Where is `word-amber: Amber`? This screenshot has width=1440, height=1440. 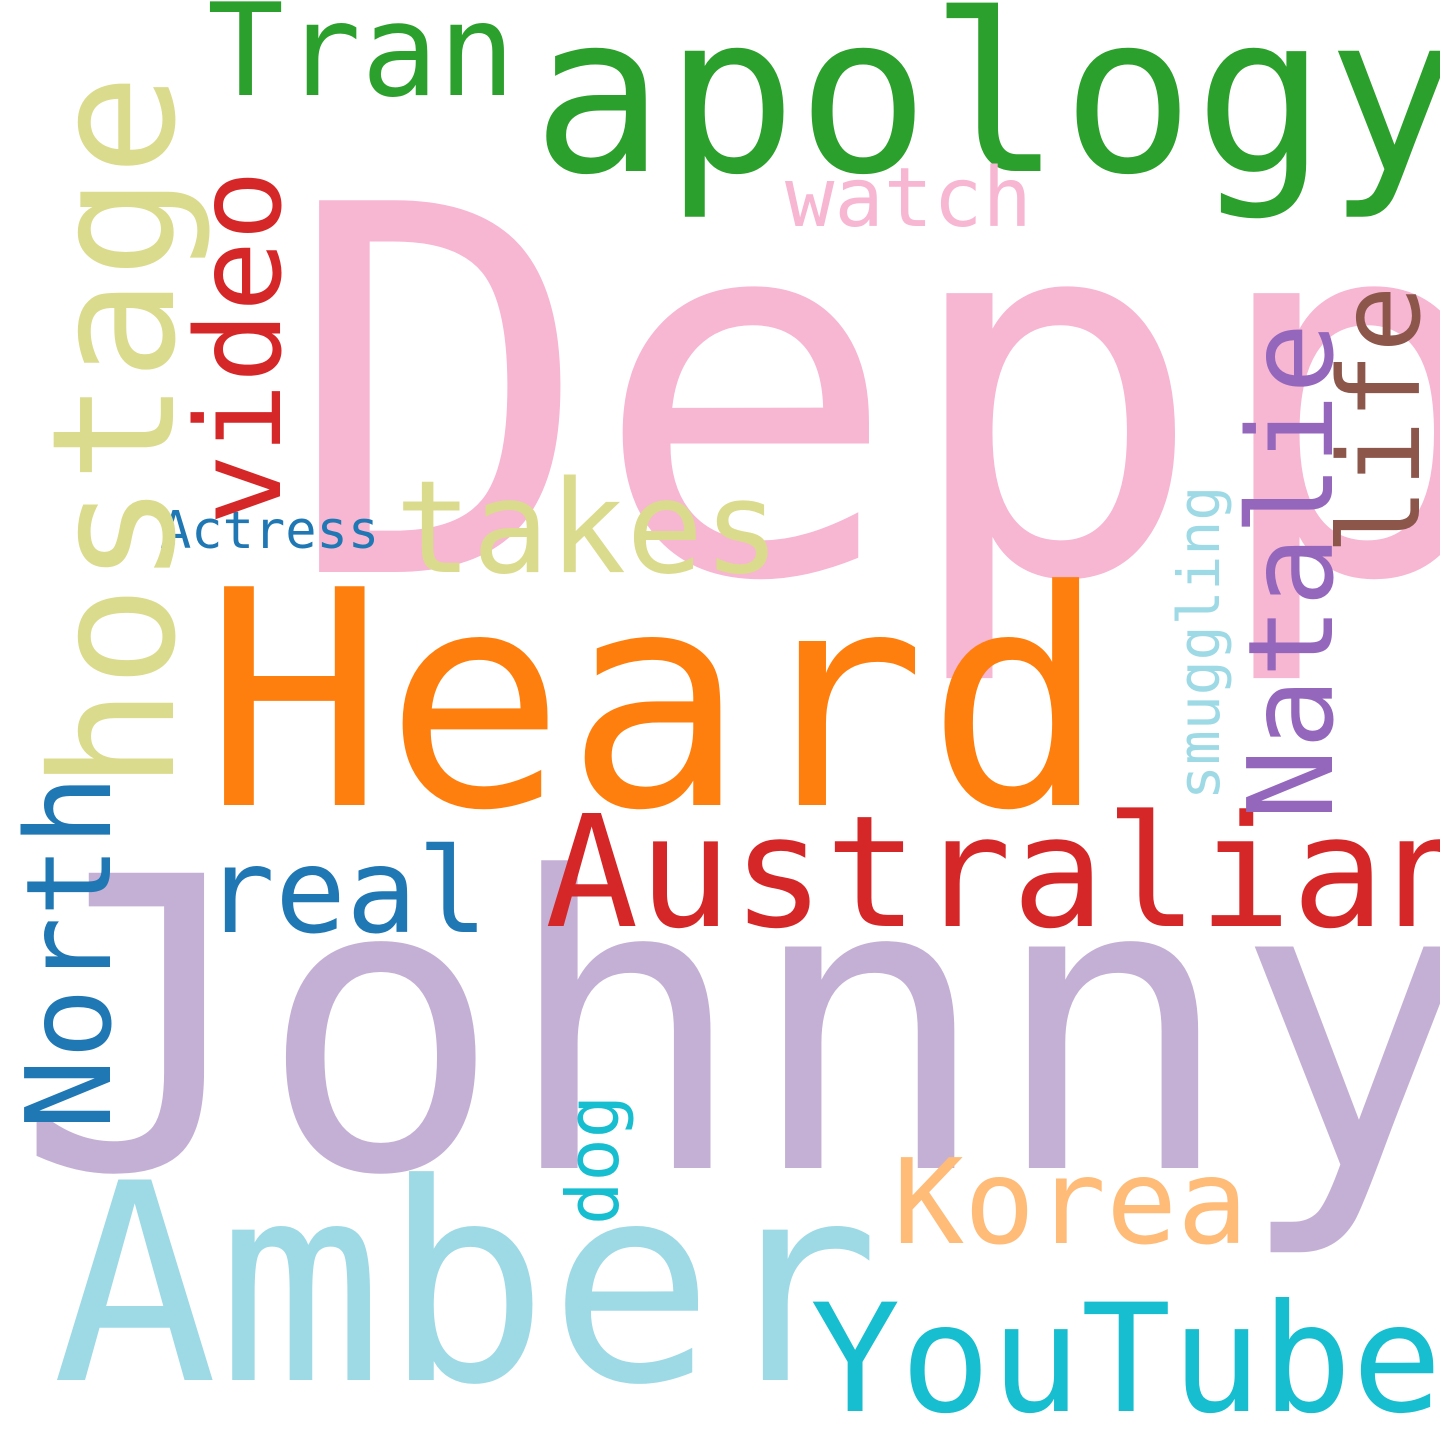
word-amber: Amber is located at coordinates (466, 1282).